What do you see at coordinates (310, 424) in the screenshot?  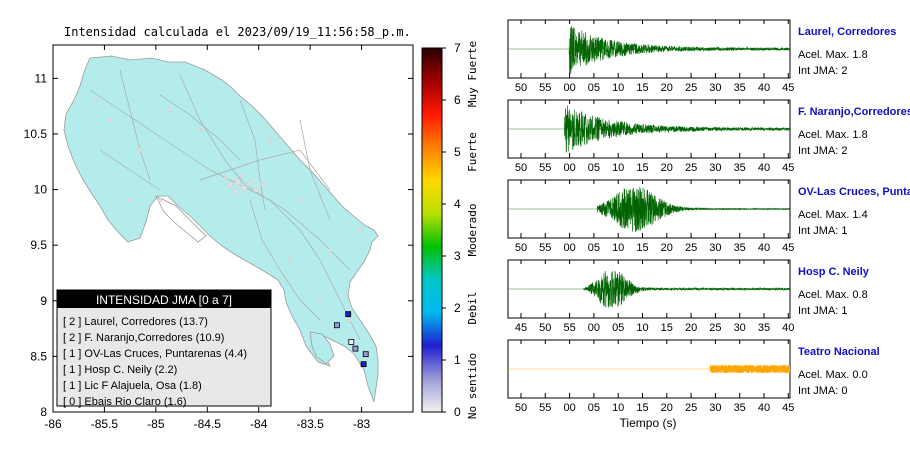 I see `map-x-tick-label: -83.5` at bounding box center [310, 424].